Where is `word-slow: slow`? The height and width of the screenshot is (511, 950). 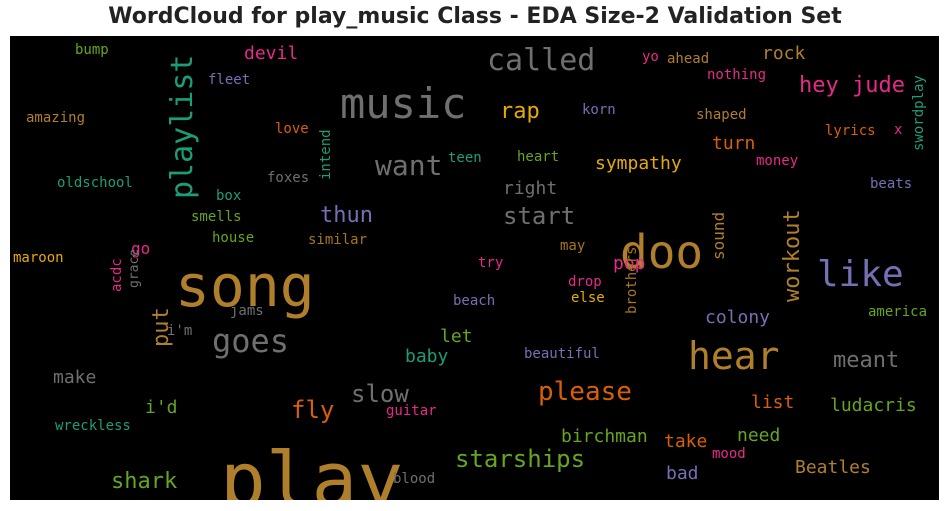 word-slow: slow is located at coordinates (380, 394).